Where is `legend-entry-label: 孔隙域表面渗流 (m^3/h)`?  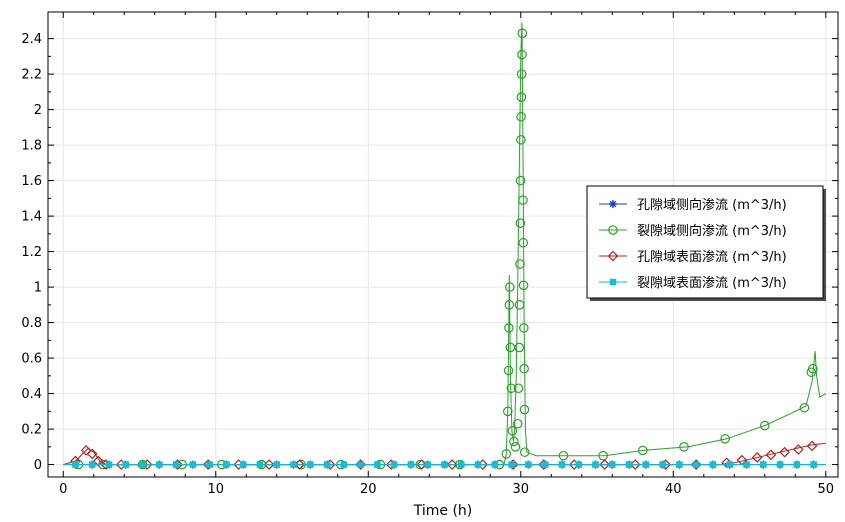 legend-entry-label: 孔隙域表面渗流 (m^3/h) is located at coordinates (712, 257).